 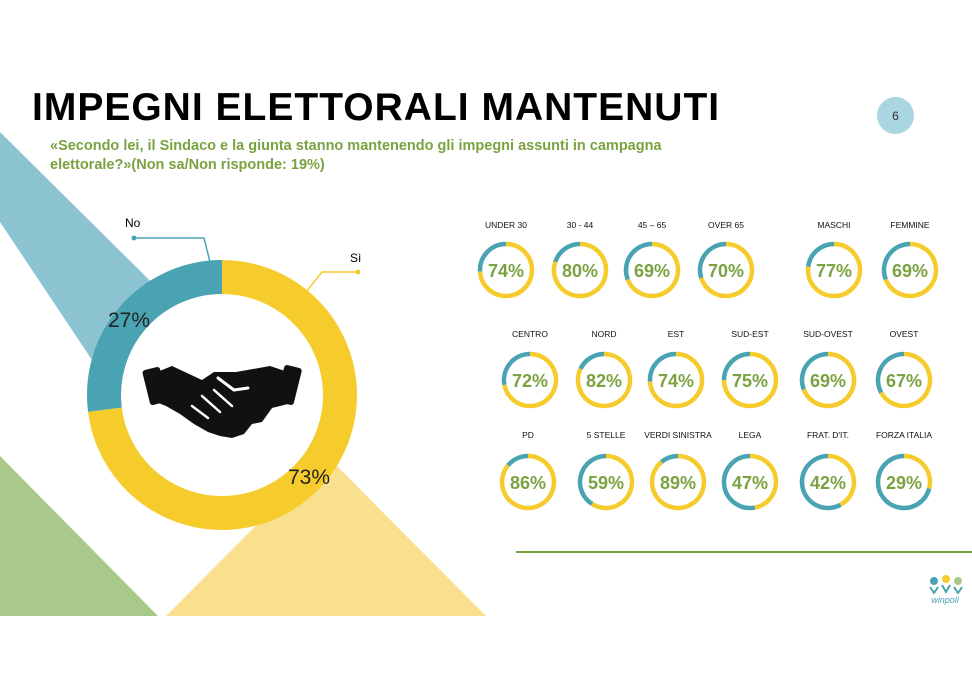 What do you see at coordinates (134, 238) in the screenshot?
I see `no-callout-dot` at bounding box center [134, 238].